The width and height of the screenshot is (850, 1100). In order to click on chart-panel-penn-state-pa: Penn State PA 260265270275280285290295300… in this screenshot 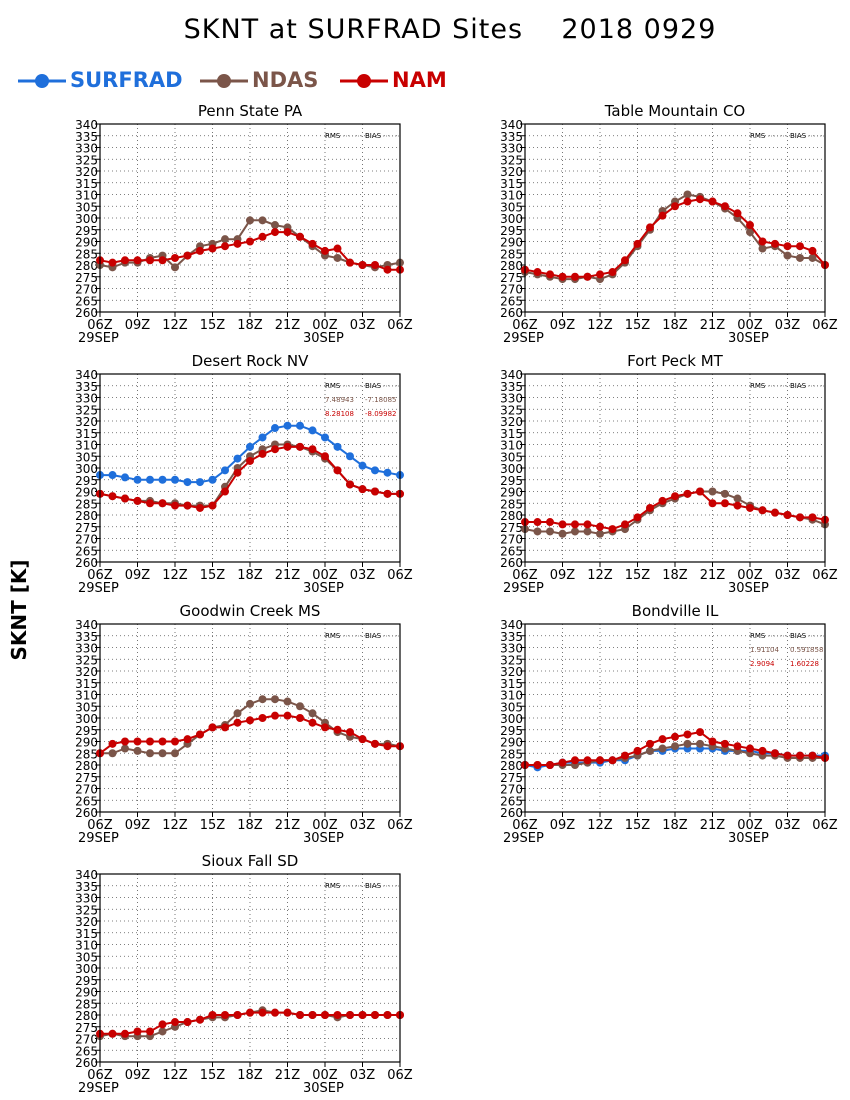, I will do `click(244, 224)`.